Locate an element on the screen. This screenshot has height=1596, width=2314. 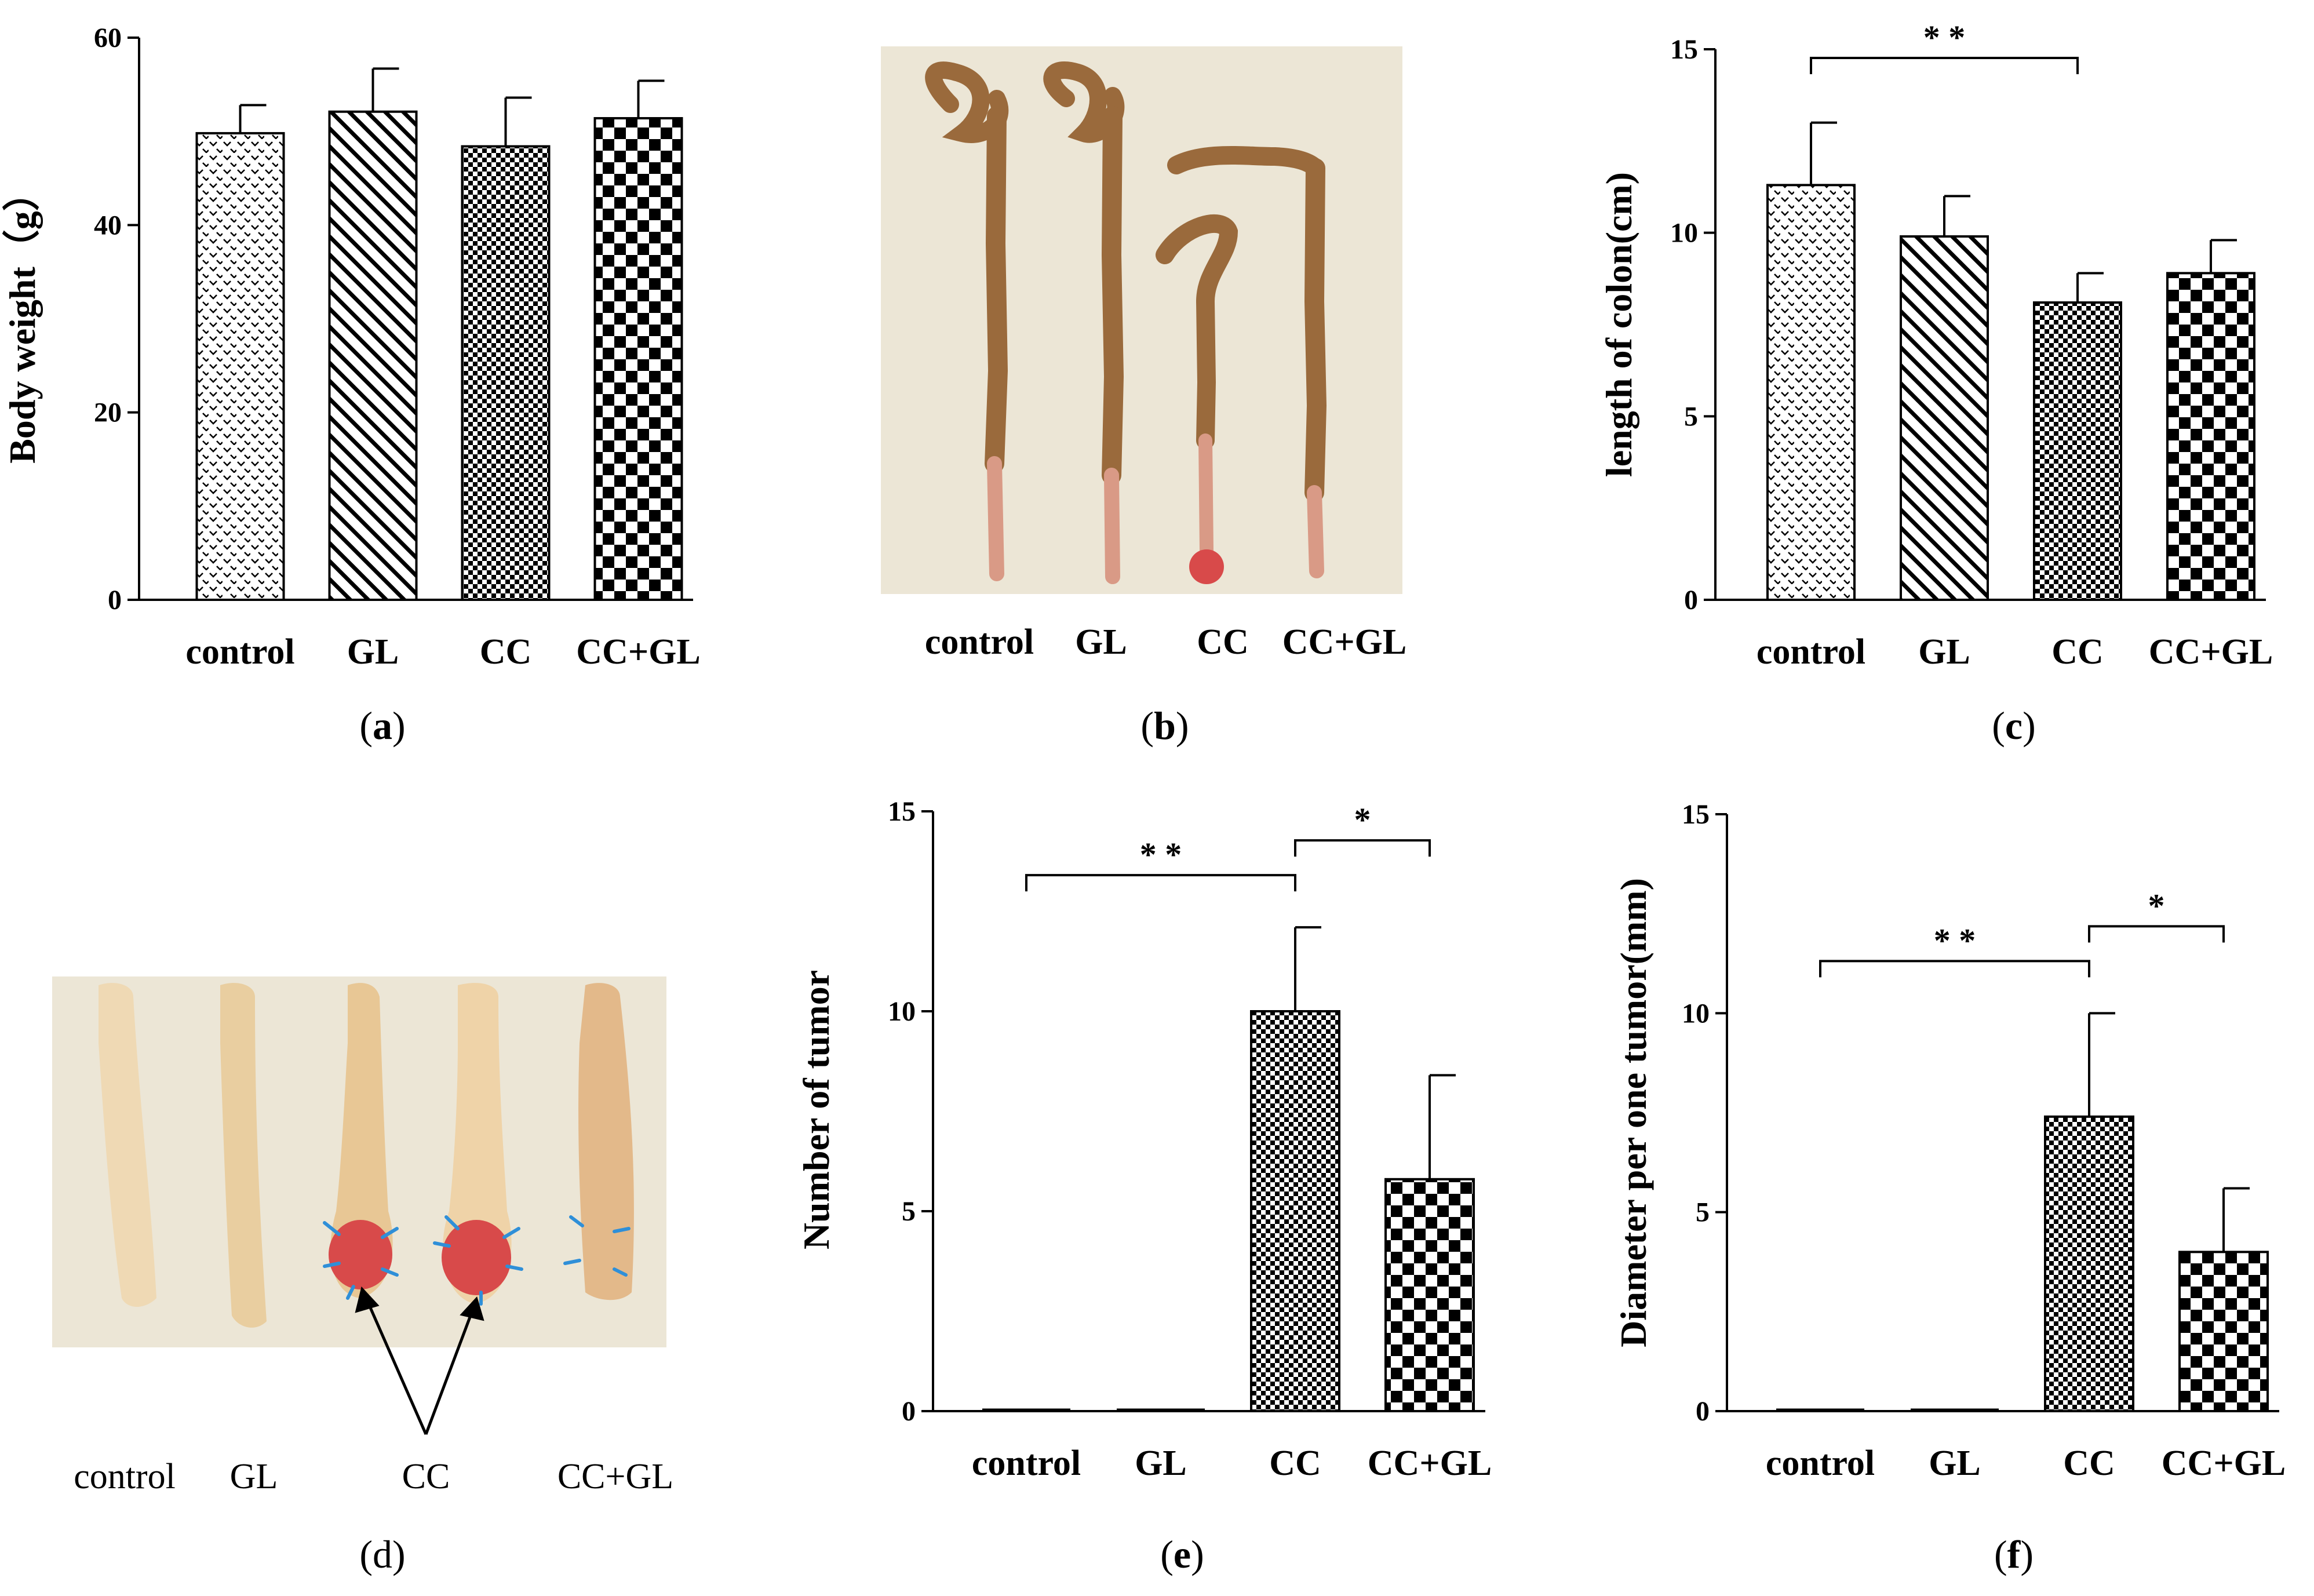
panel-label-f: (f) is located at coordinates (2014, 1554).